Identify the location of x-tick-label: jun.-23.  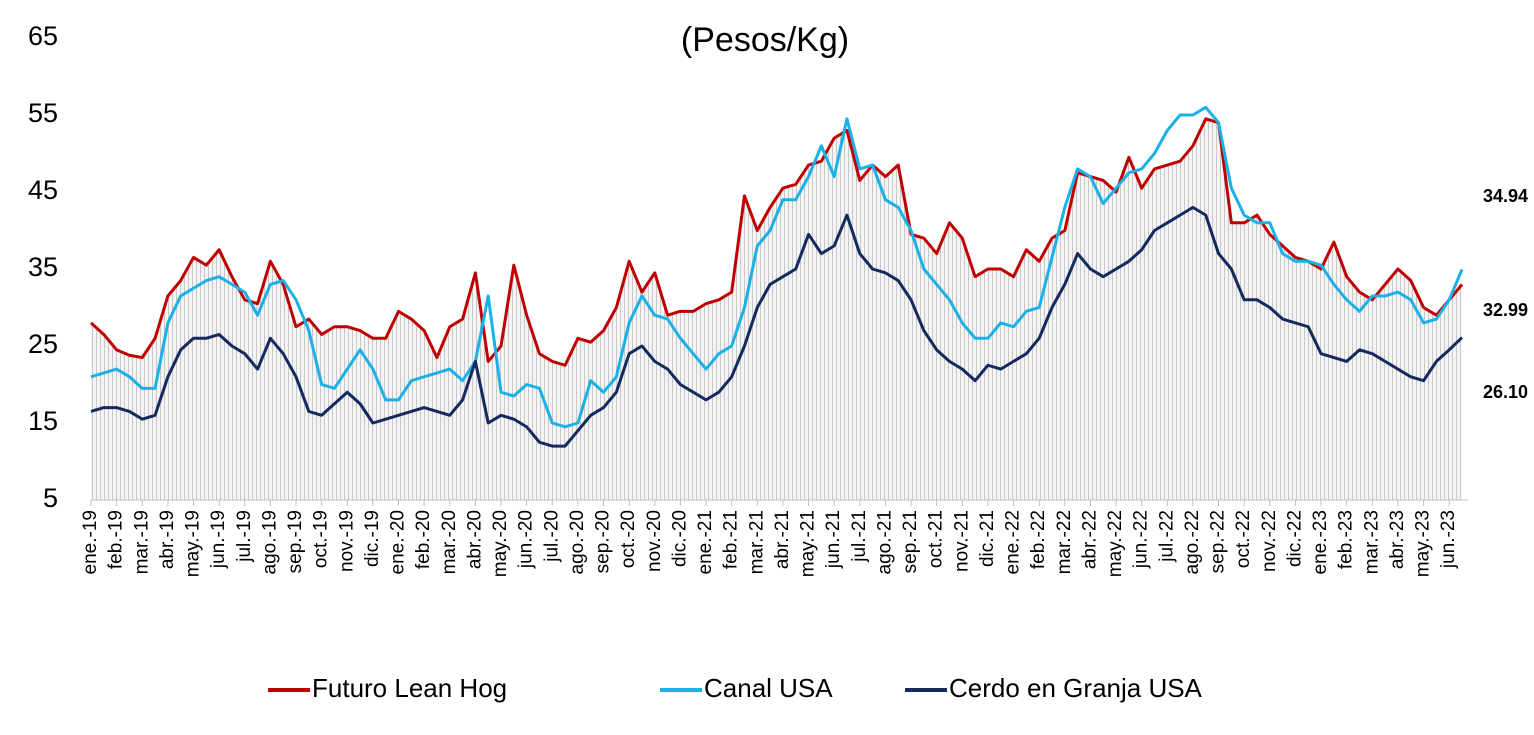
(1448, 539).